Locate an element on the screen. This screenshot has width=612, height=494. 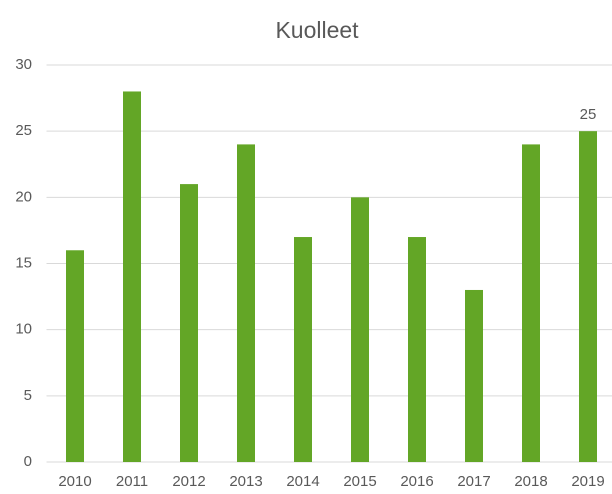
y-tick-label: 30 is located at coordinates (23, 64).